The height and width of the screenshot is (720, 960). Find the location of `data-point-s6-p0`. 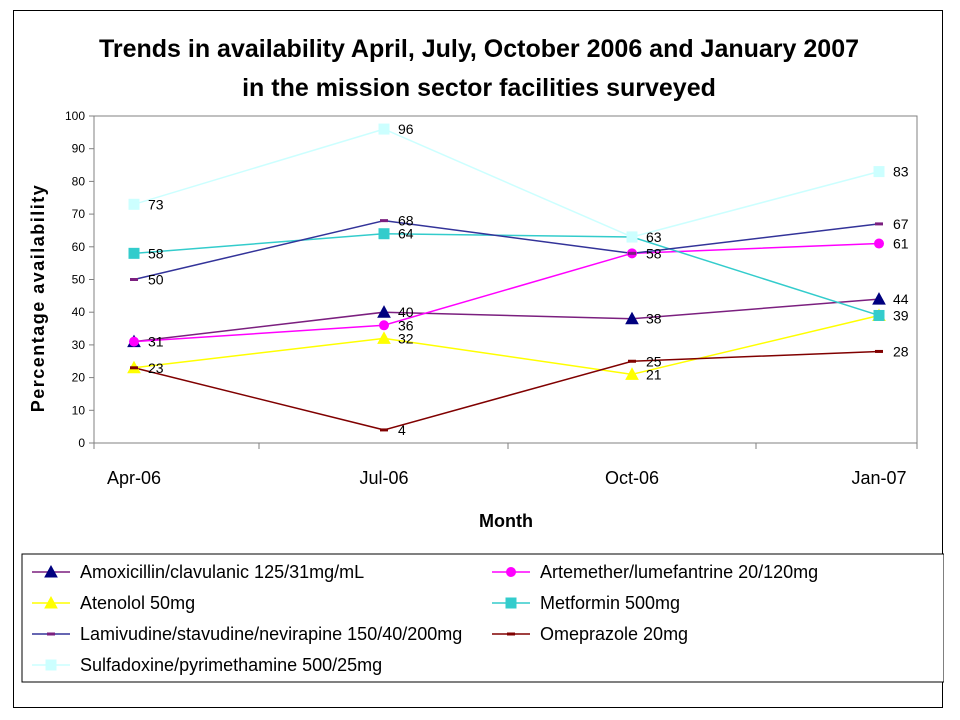

data-point-s6-p0 is located at coordinates (134, 204).